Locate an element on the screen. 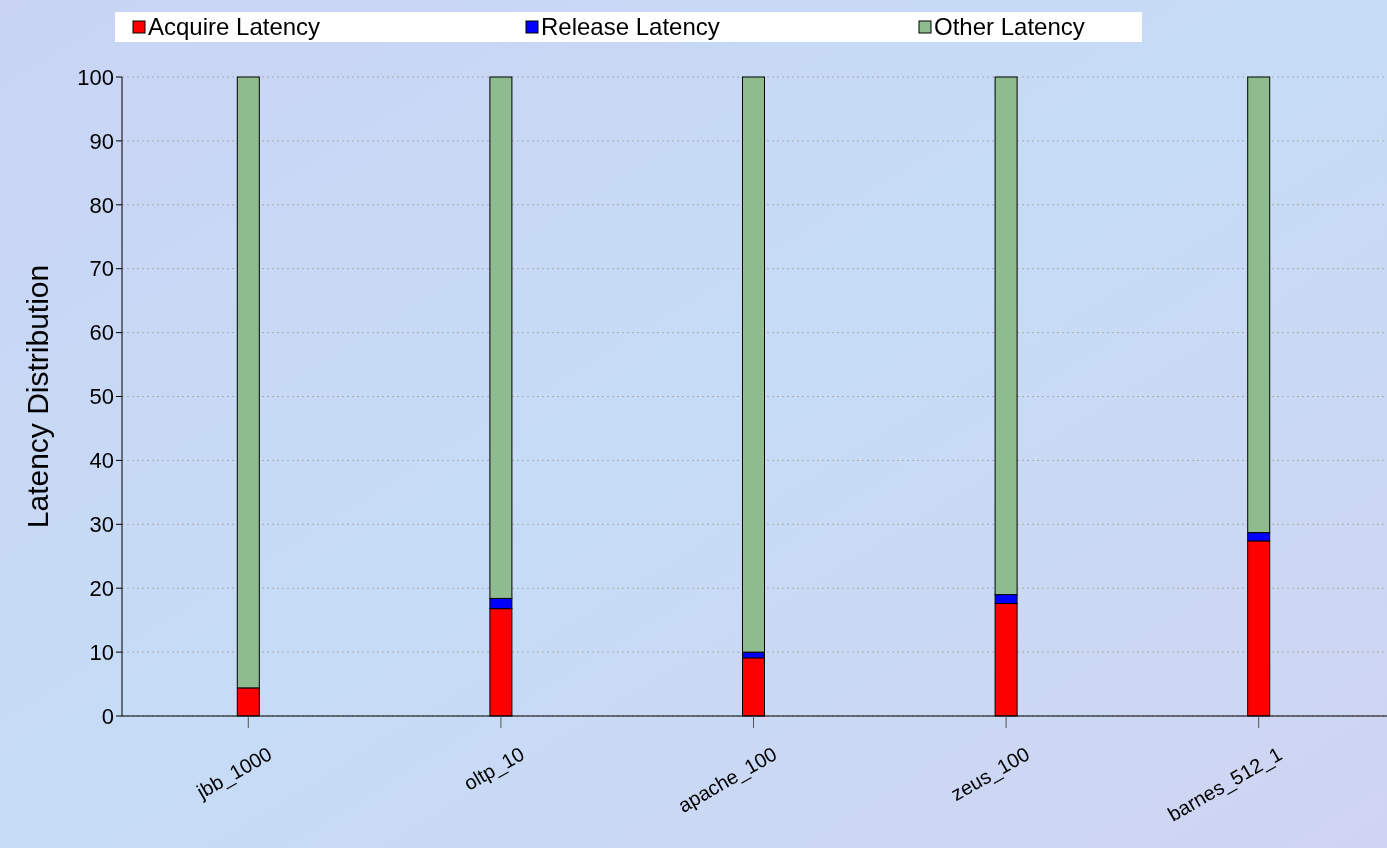 This screenshot has width=1387, height=848. legend-label: Acquire Latency is located at coordinates (234, 27).